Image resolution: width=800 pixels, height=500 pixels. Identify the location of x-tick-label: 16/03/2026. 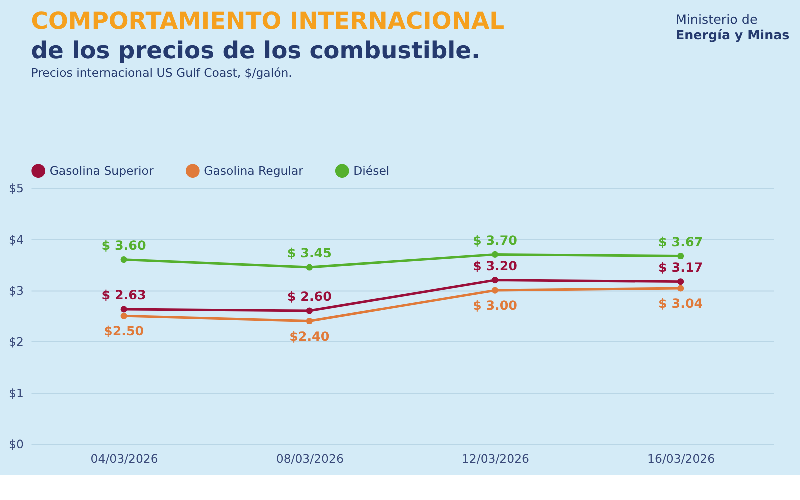
(682, 459).